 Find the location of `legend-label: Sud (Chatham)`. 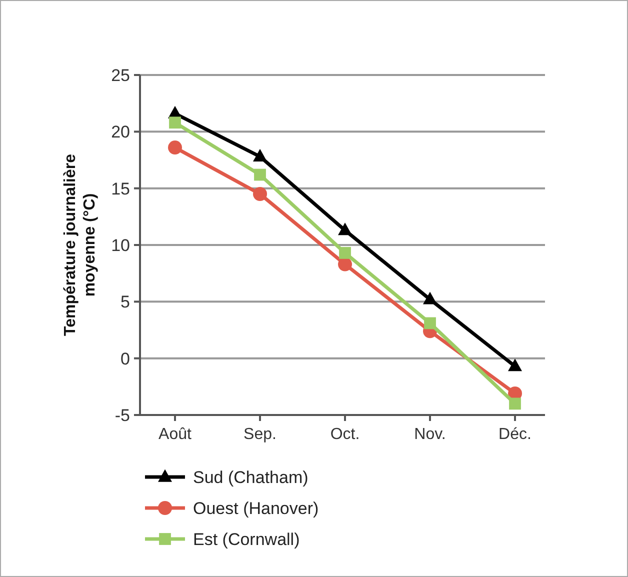

legend-label: Sud (Chatham) is located at coordinates (250, 477).